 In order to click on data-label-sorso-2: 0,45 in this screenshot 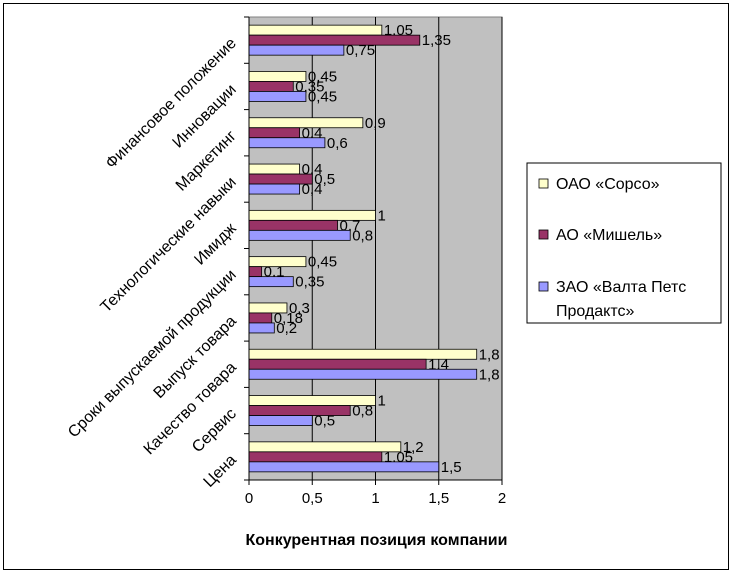, I will do `click(322, 76)`.